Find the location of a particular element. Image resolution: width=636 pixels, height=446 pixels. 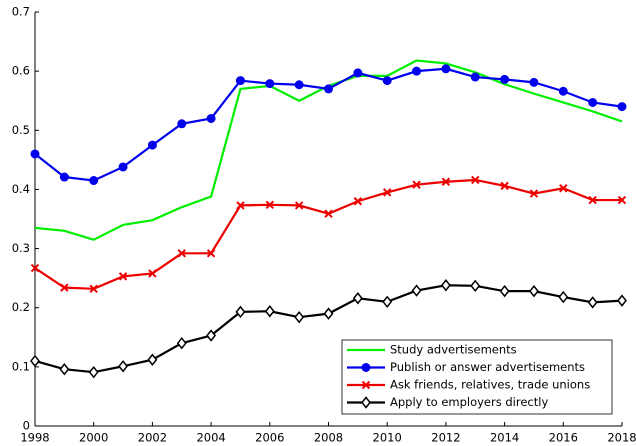

x-tick-label: 2012 is located at coordinates (445, 438).